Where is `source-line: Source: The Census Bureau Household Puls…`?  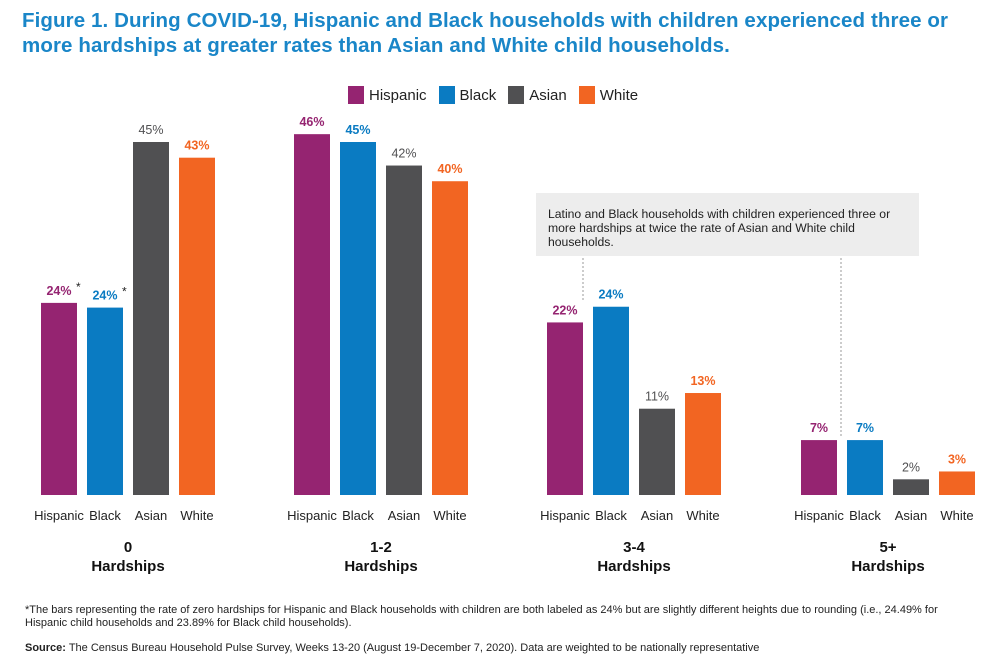
source-line: Source: The Census Bureau Household Puls… is located at coordinates (392, 648).